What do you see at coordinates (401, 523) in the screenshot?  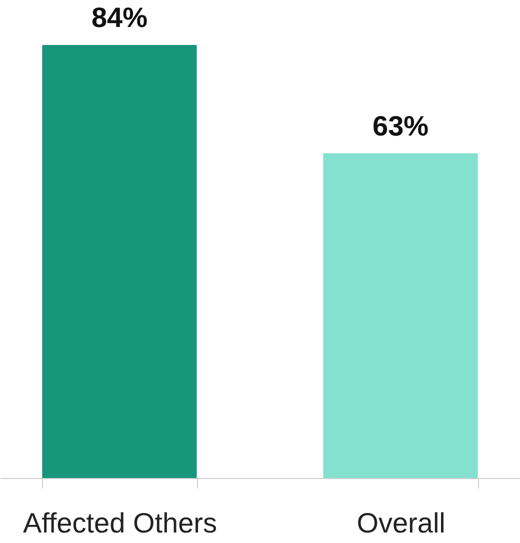 I see `x-tick-label: Overall` at bounding box center [401, 523].